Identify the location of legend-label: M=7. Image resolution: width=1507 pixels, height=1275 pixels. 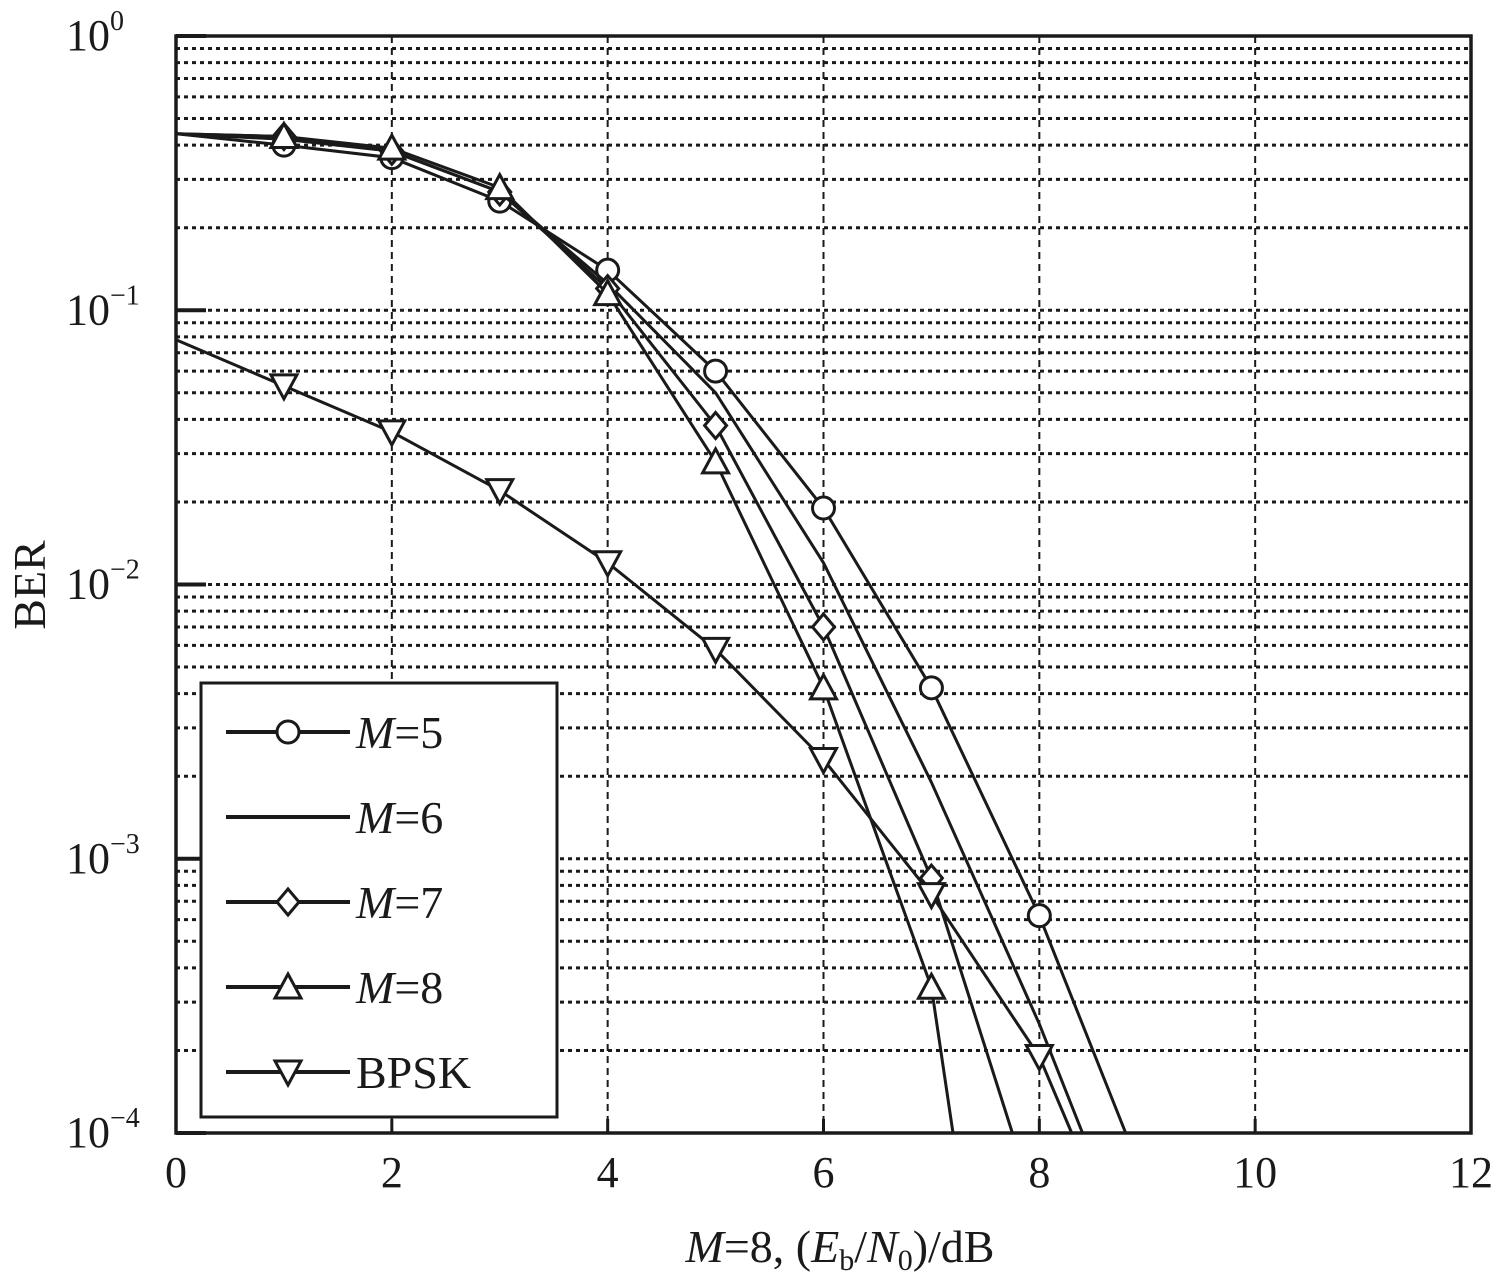
(399, 902).